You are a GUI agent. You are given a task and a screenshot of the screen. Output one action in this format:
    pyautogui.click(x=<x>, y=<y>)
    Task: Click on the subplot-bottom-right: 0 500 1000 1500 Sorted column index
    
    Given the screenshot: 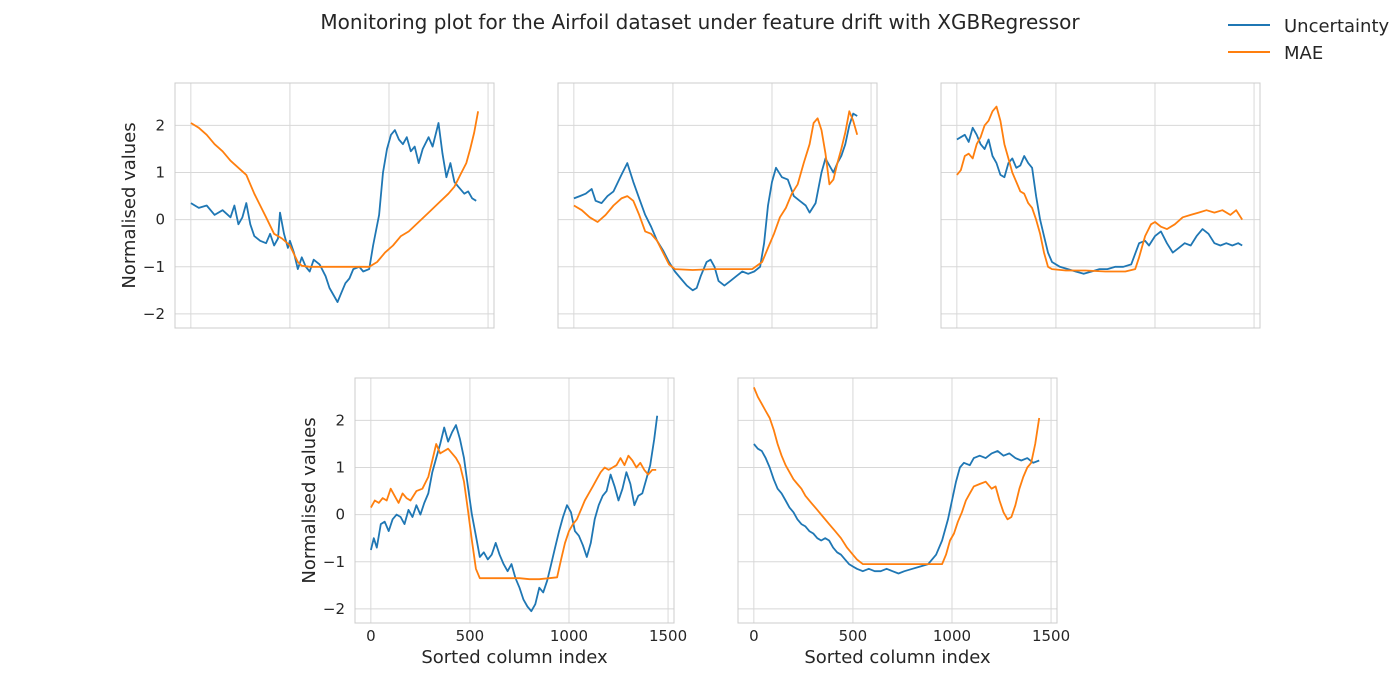 What is the action you would take?
    pyautogui.click(x=903, y=522)
    